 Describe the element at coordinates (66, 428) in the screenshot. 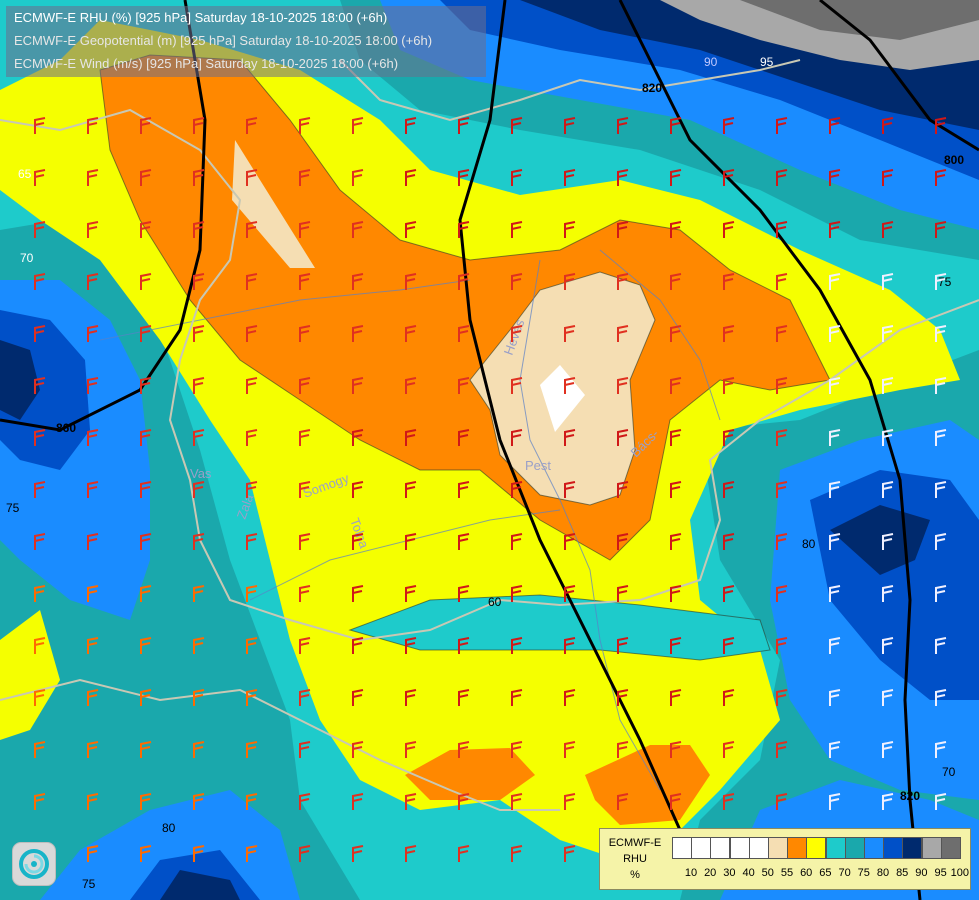

I see `geo-label-860: 860` at that location.